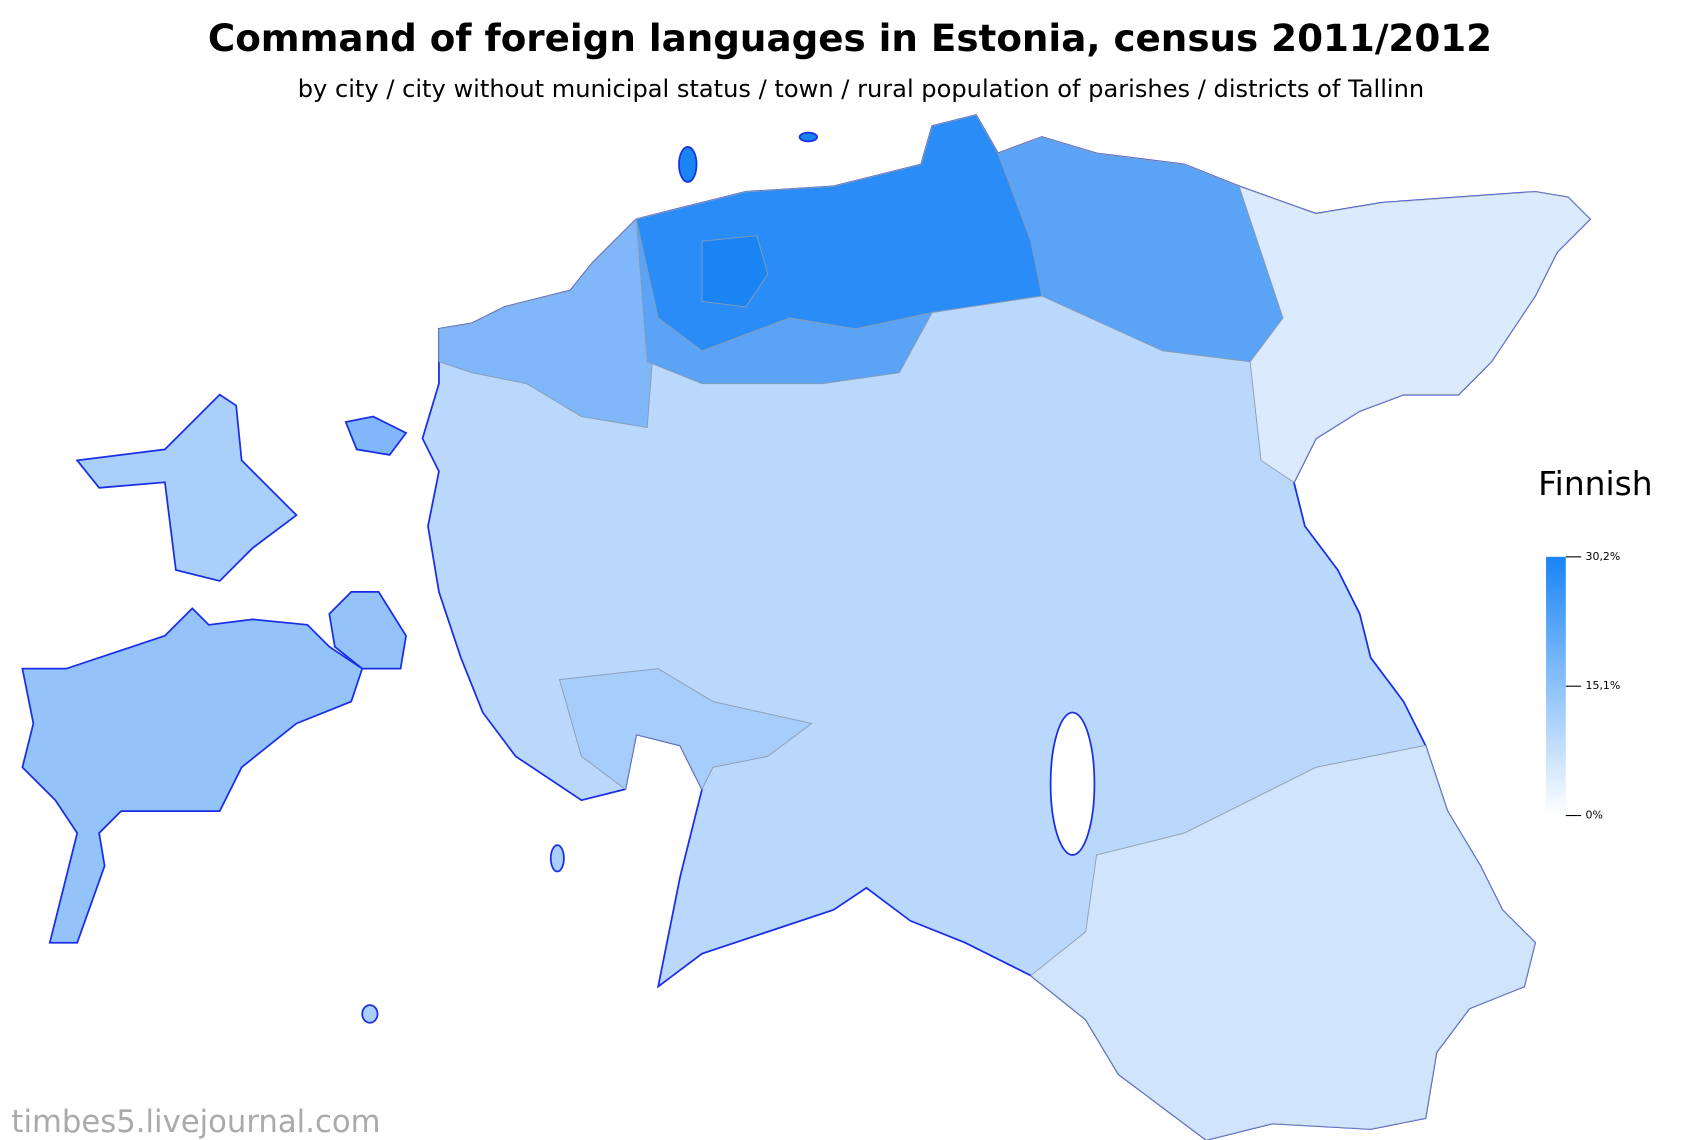 This screenshot has width=1700, height=1140. I want to click on legend: Finnish 0% 15,1% 30,2%, so click(1595, 642).